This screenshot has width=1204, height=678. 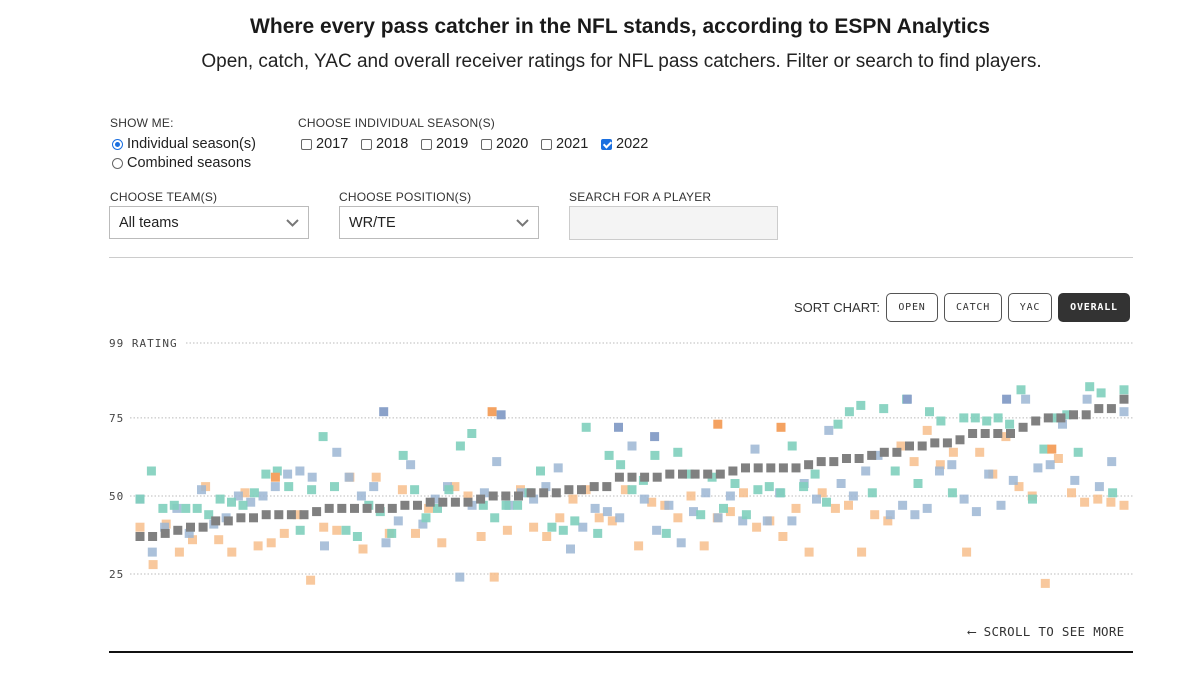 I want to click on radio-button-icon, so click(x=117, y=163).